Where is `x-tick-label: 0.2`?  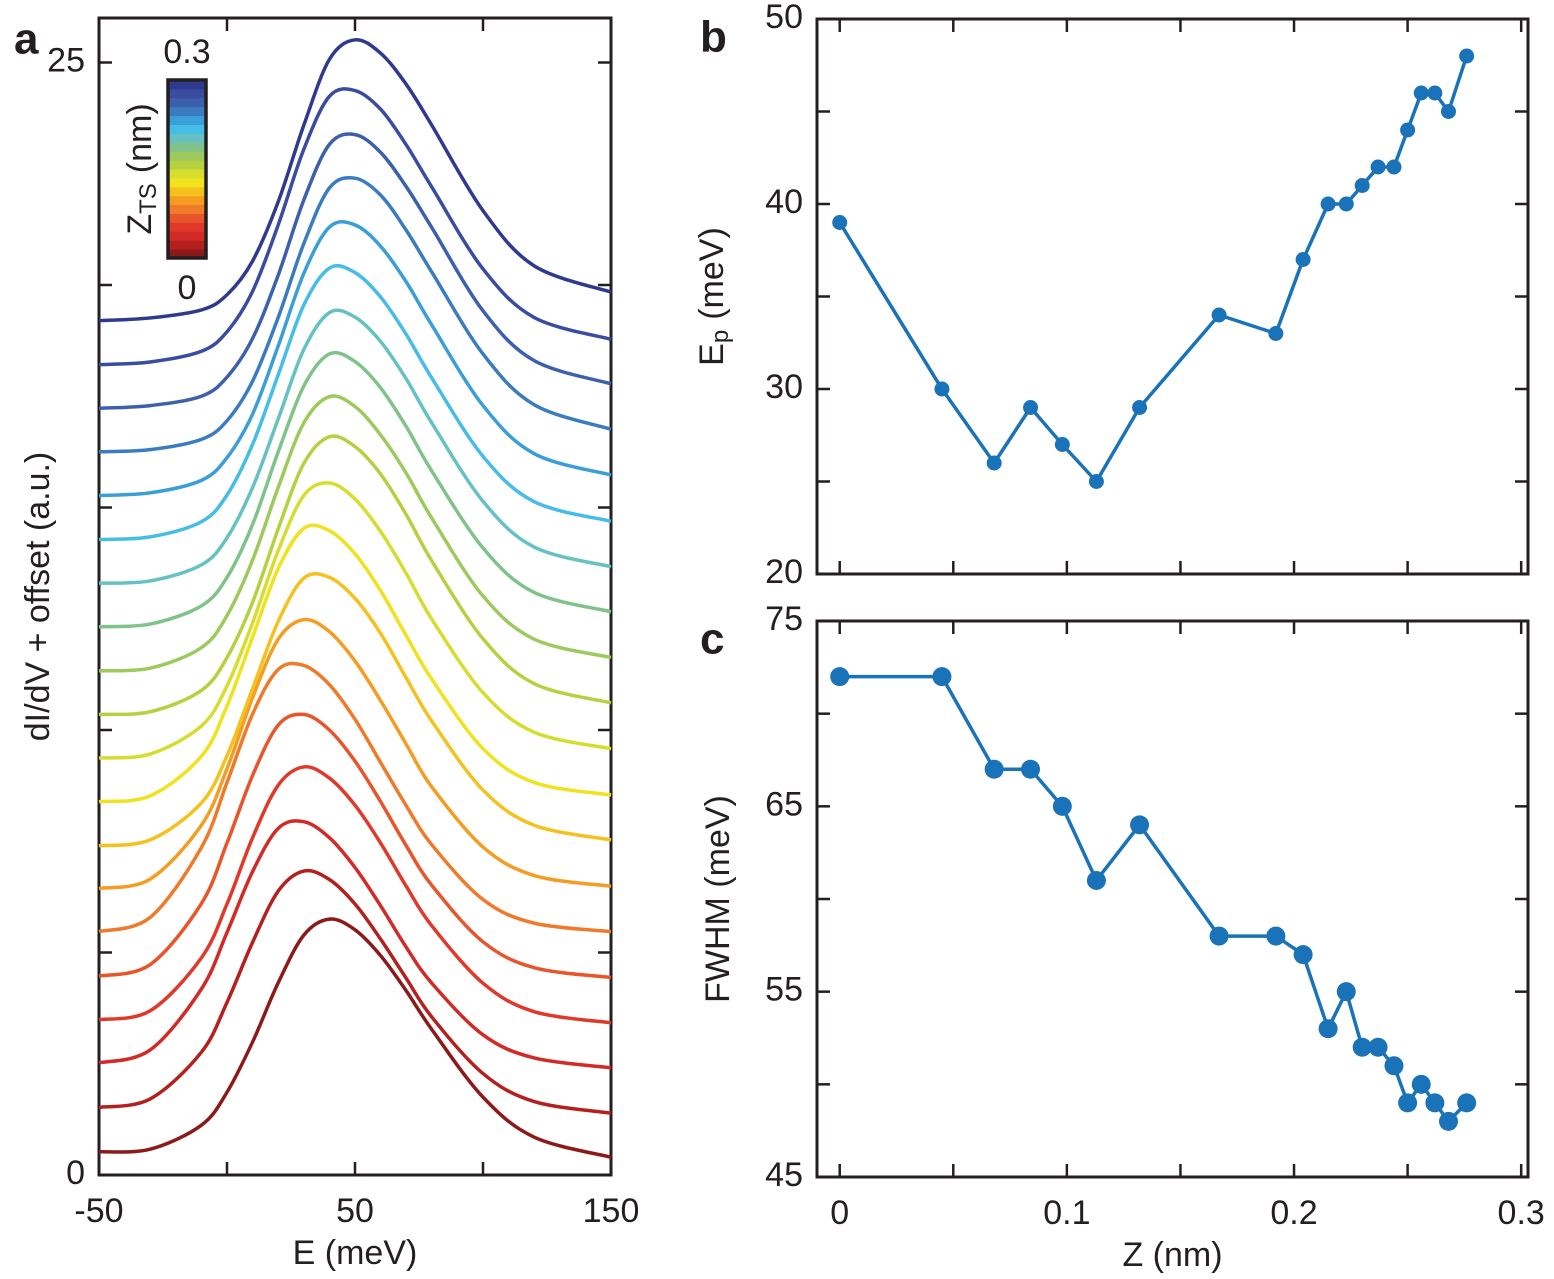 x-tick-label: 0.2 is located at coordinates (1293, 1213).